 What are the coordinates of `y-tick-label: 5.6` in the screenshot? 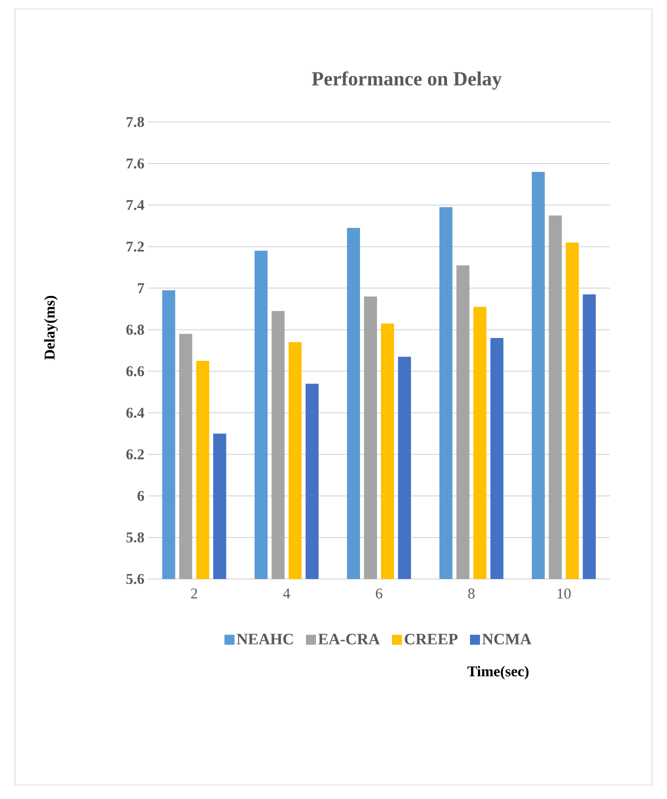 It's located at (135, 579).